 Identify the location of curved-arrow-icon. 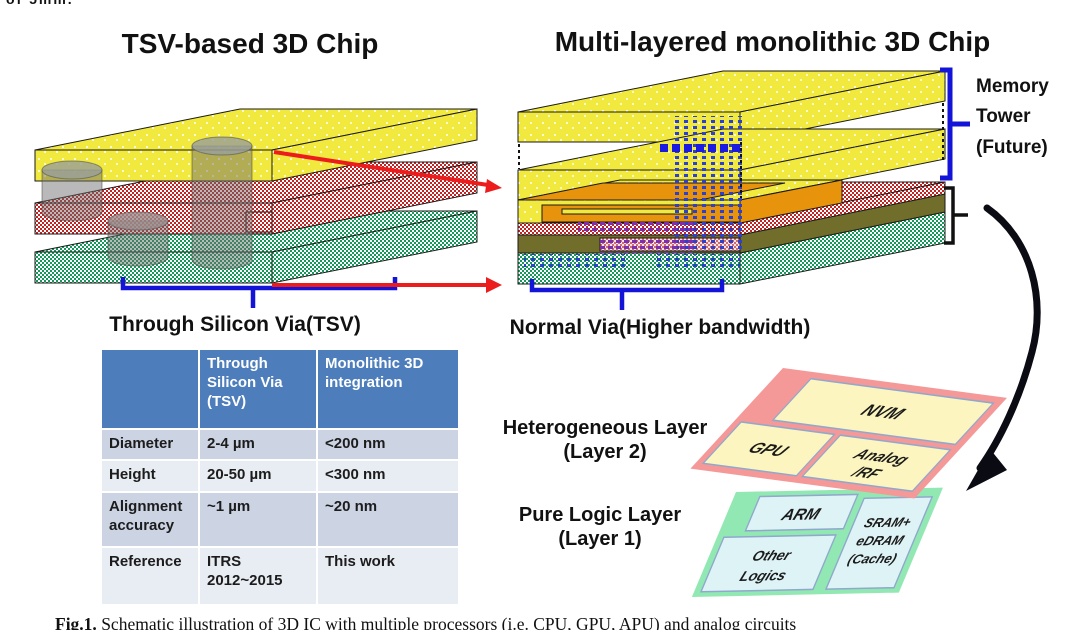
(1003, 347).